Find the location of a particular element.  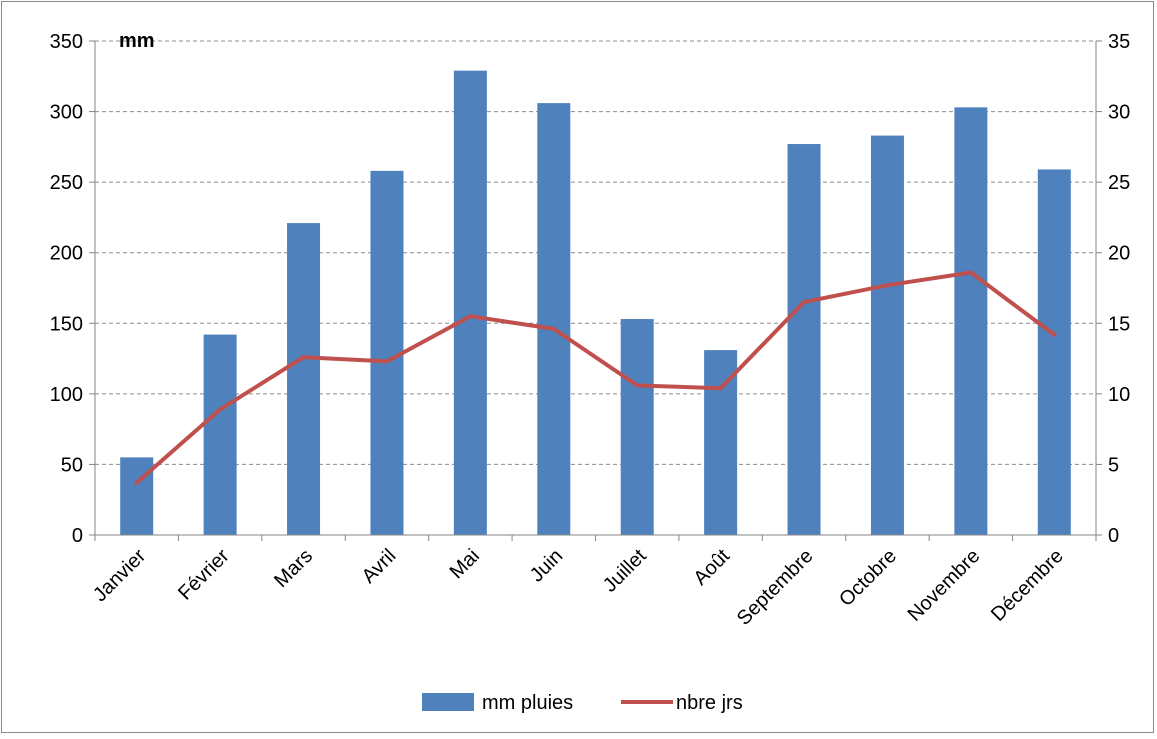

y-tick-label-right: 5 is located at coordinates (1113, 465).